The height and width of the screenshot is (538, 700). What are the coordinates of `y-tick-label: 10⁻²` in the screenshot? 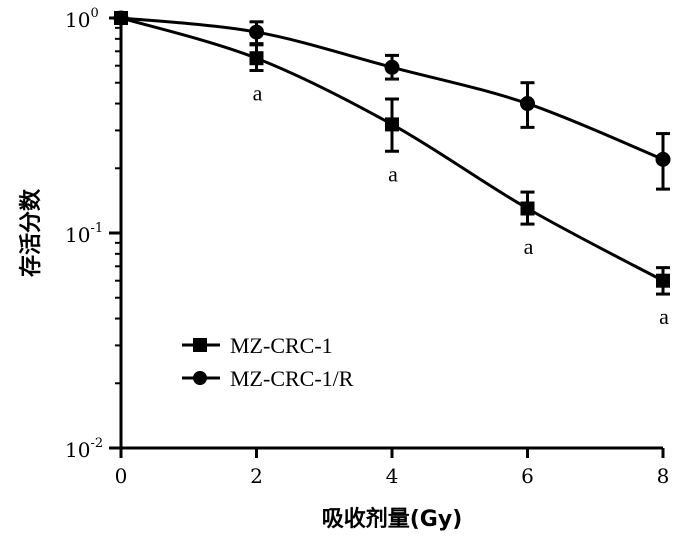 It's located at (84, 449).